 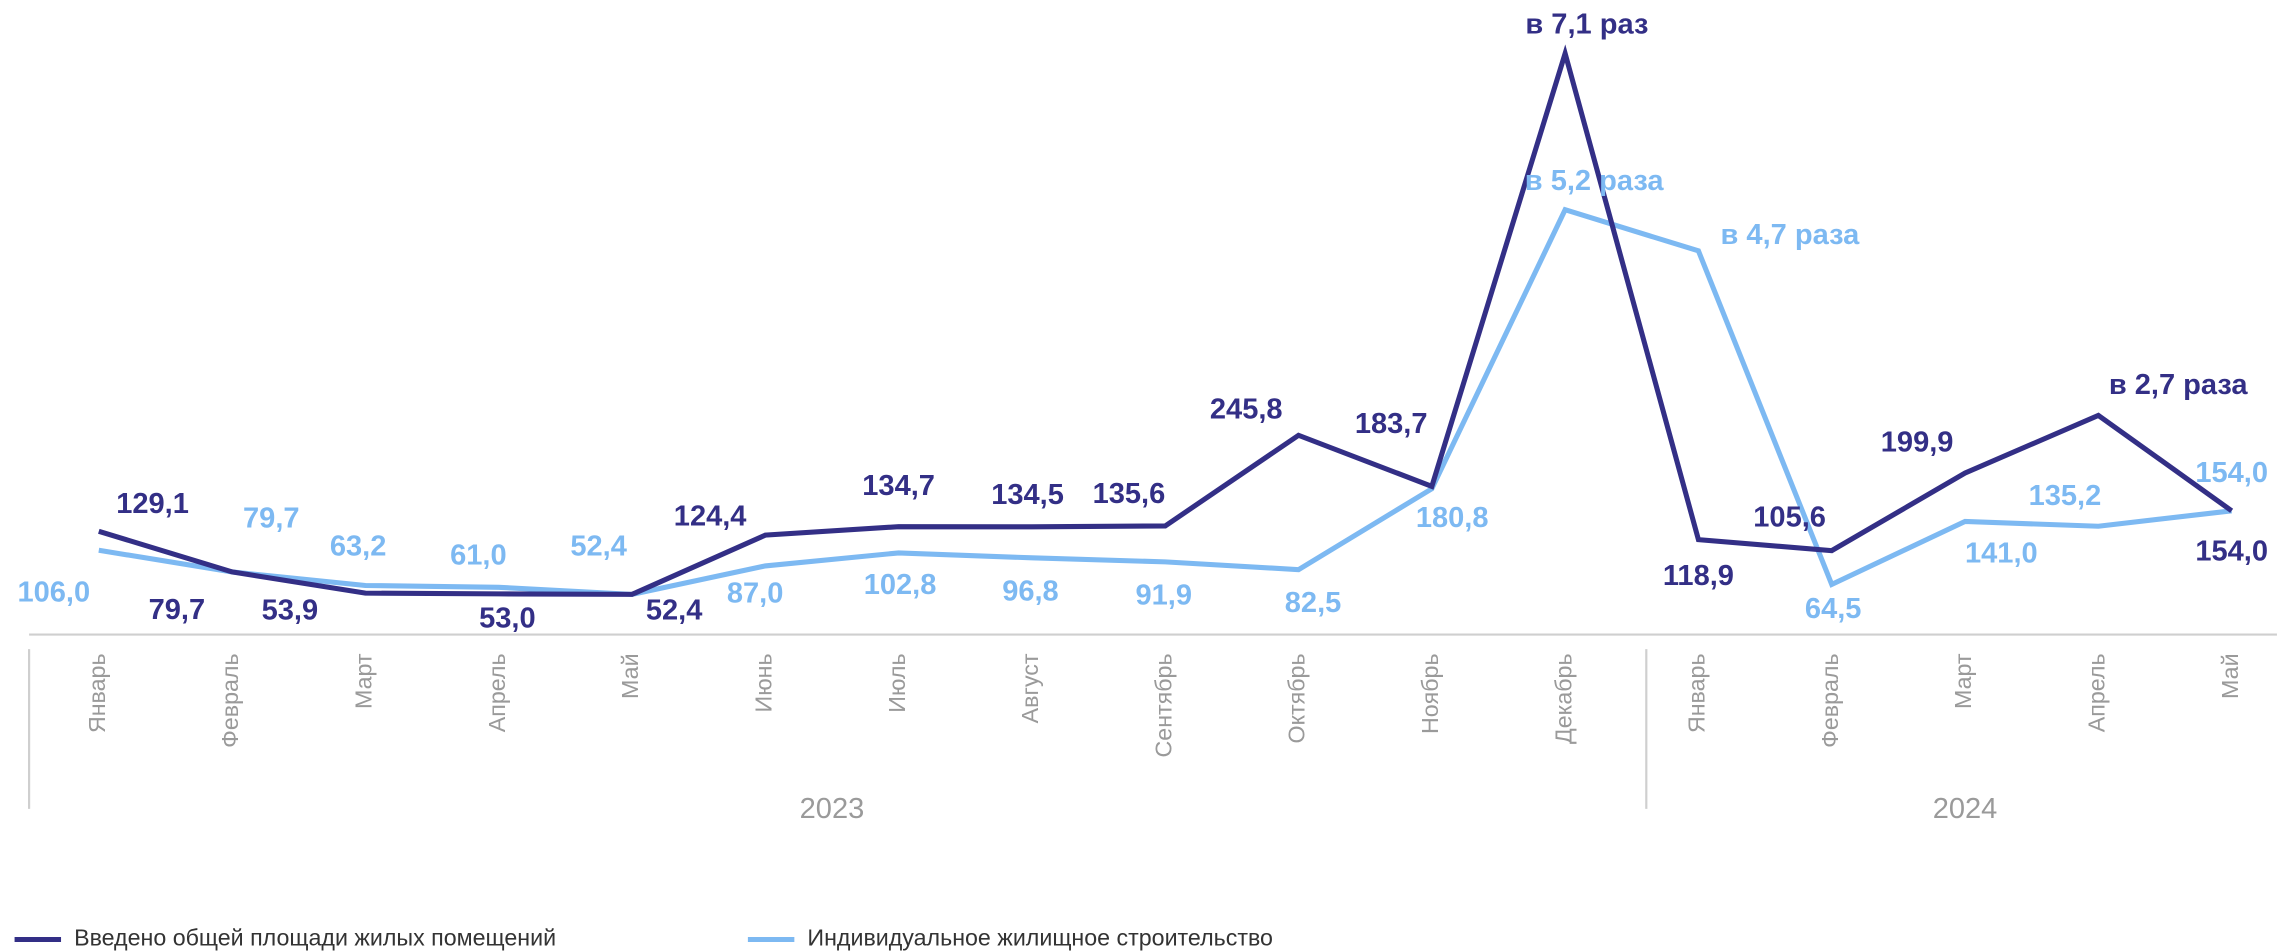 What do you see at coordinates (710, 516) in the screenshot?
I see `data-label: 124,4` at bounding box center [710, 516].